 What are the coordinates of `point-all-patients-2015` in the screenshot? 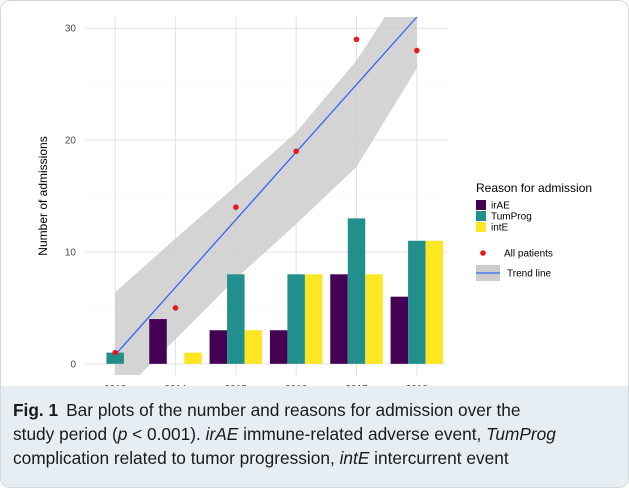 It's located at (236, 207).